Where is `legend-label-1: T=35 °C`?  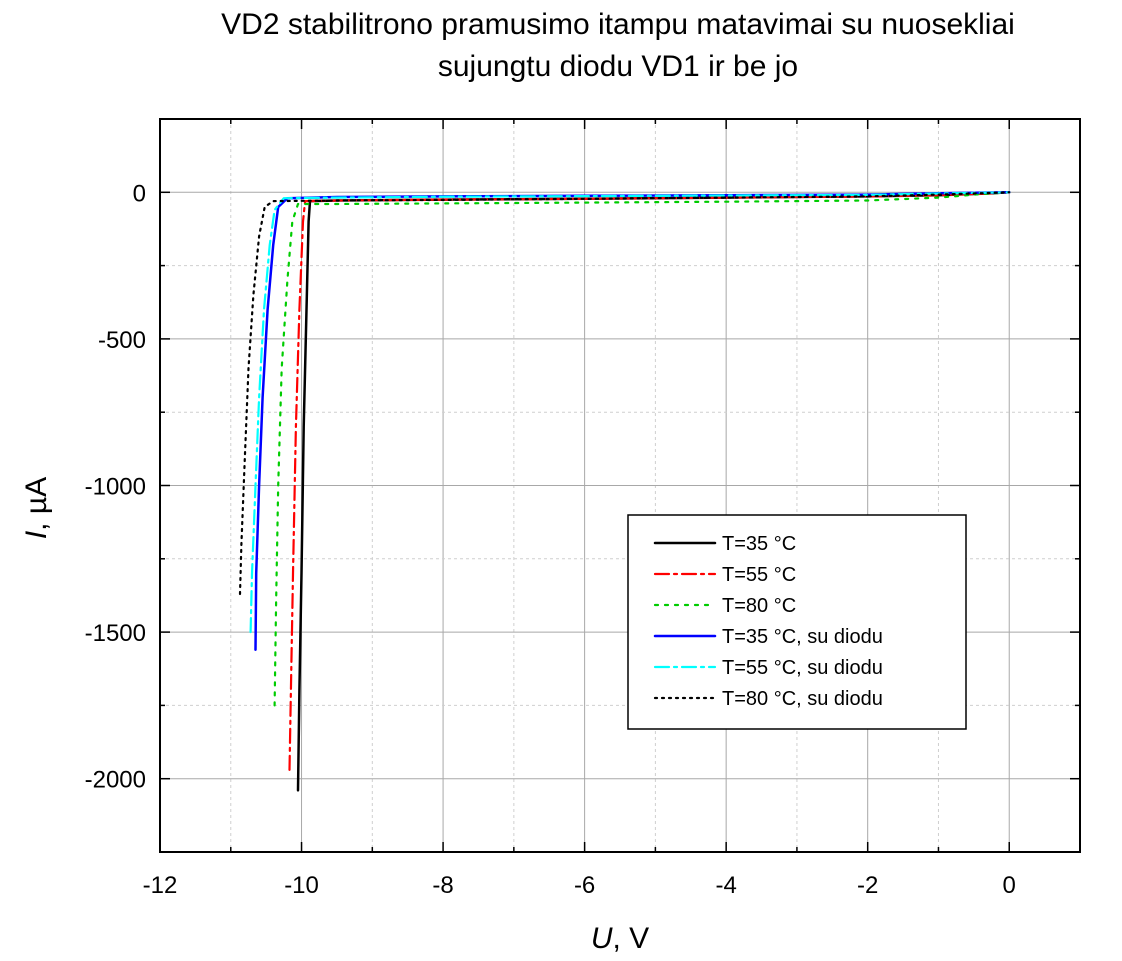 legend-label-1: T=35 °C is located at coordinates (759, 544).